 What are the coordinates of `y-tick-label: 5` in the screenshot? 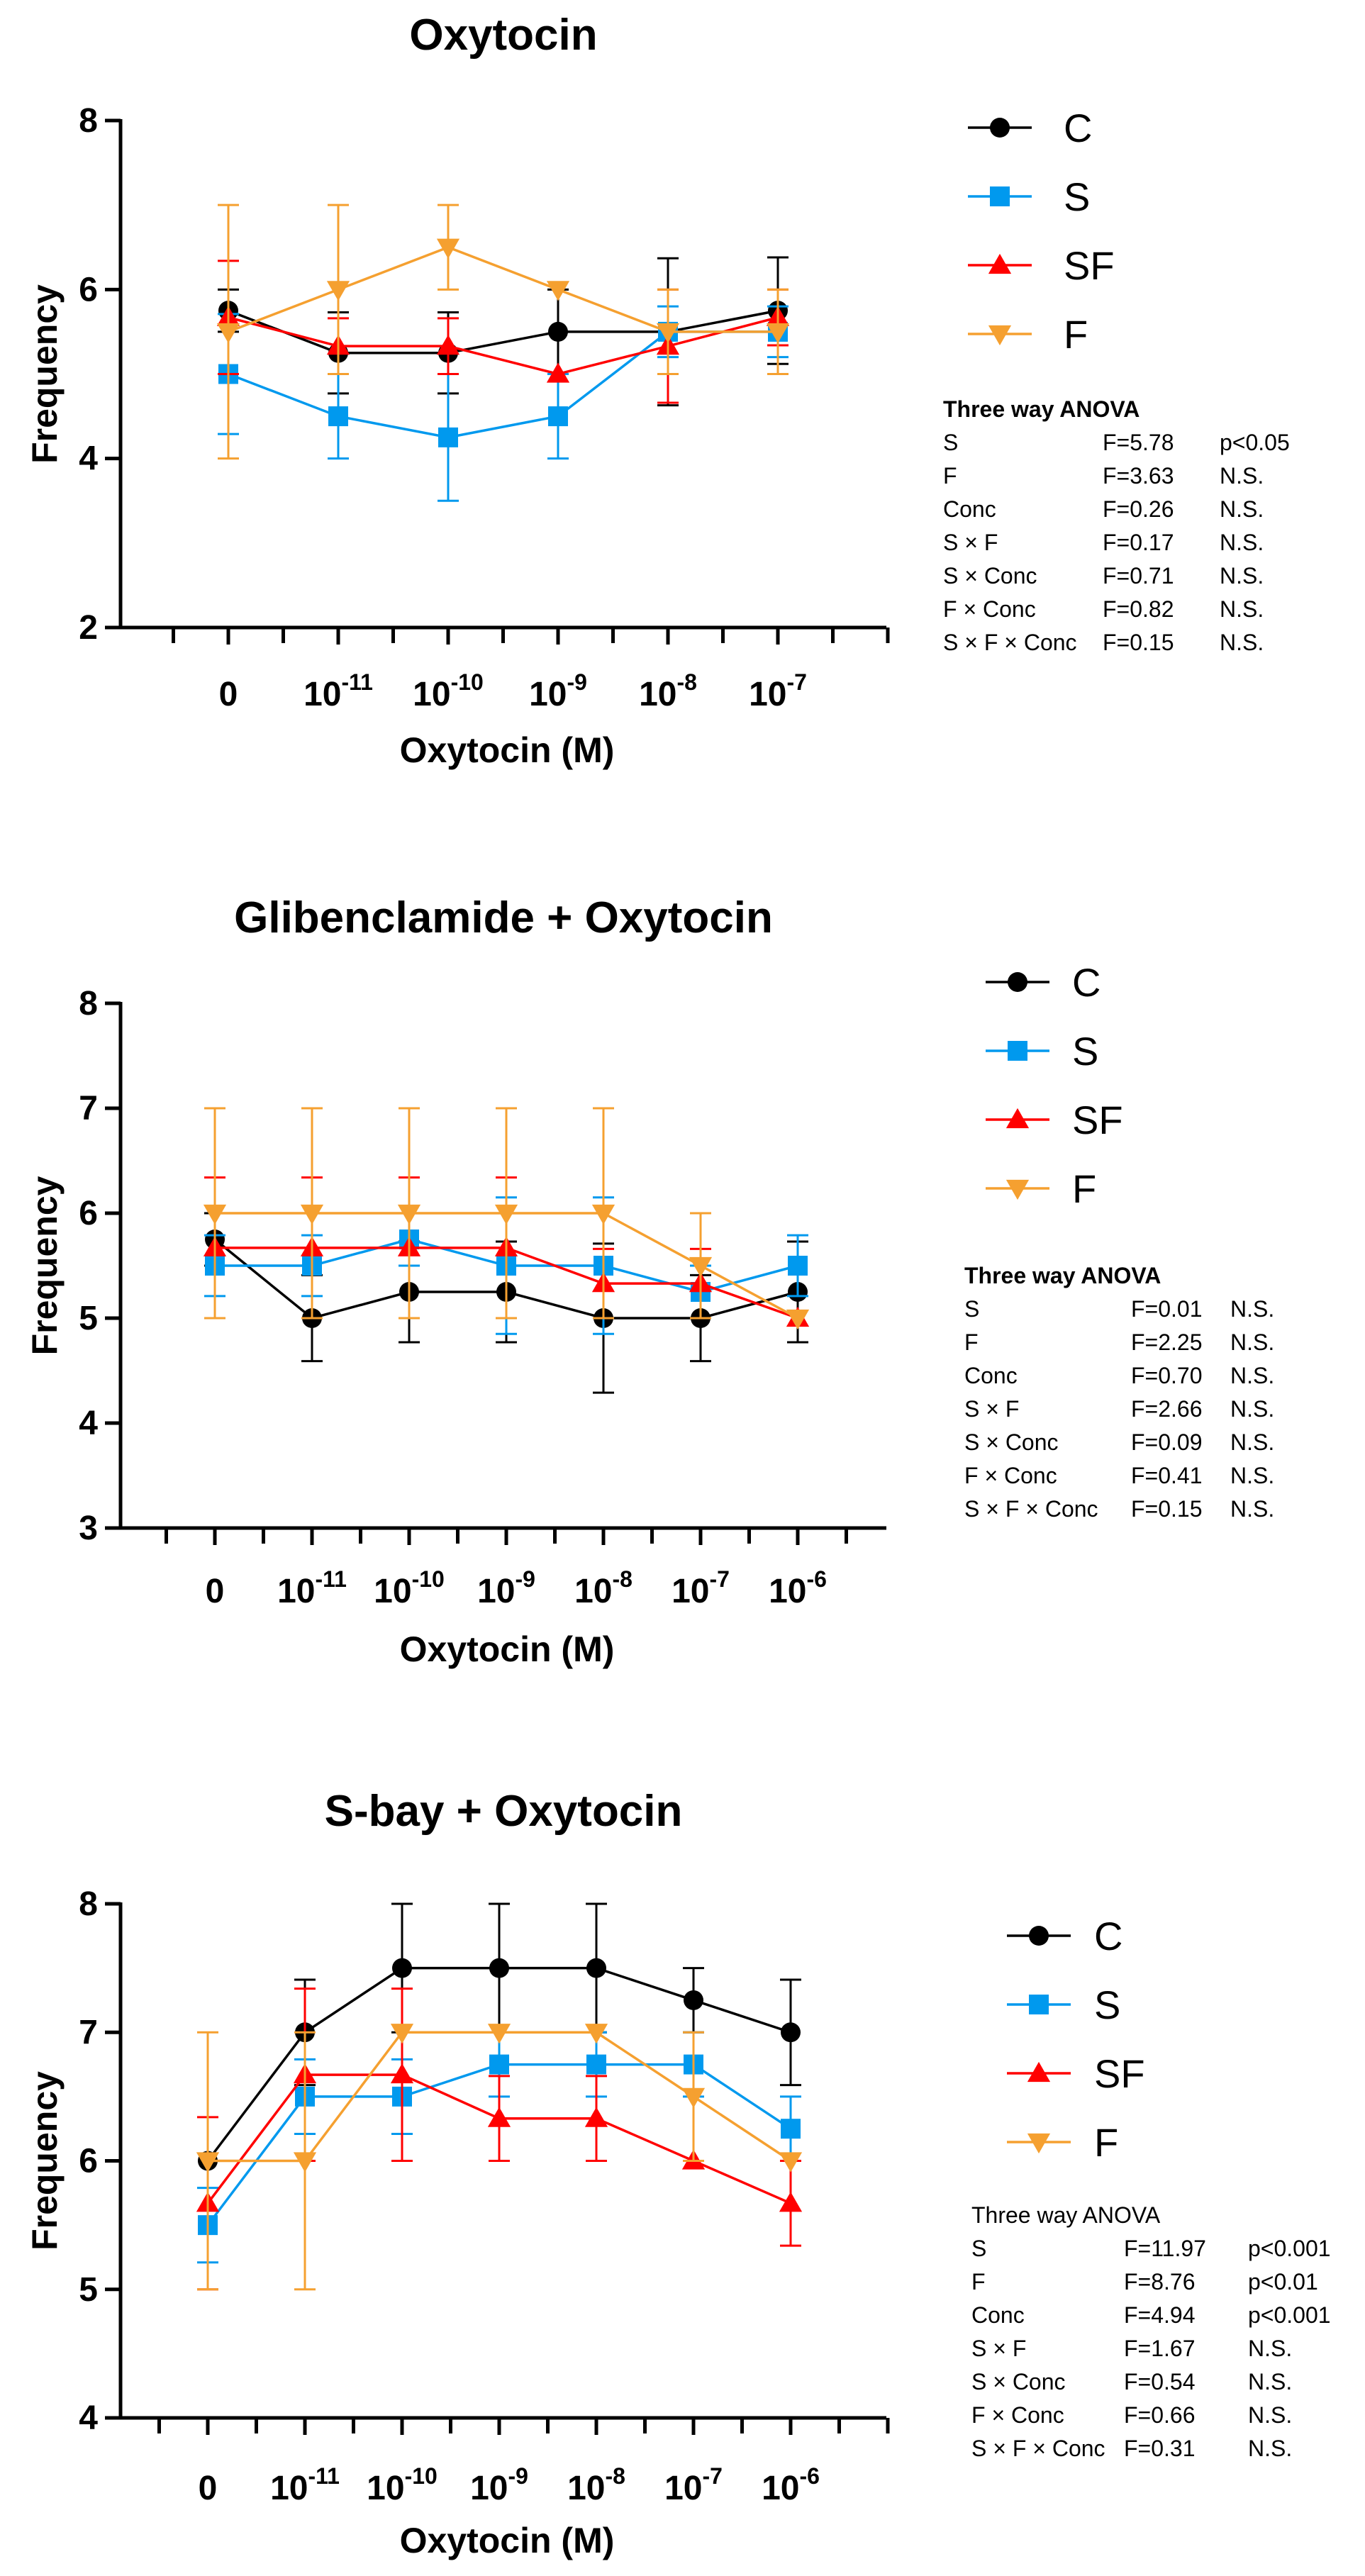 It's located at (89, 1318).